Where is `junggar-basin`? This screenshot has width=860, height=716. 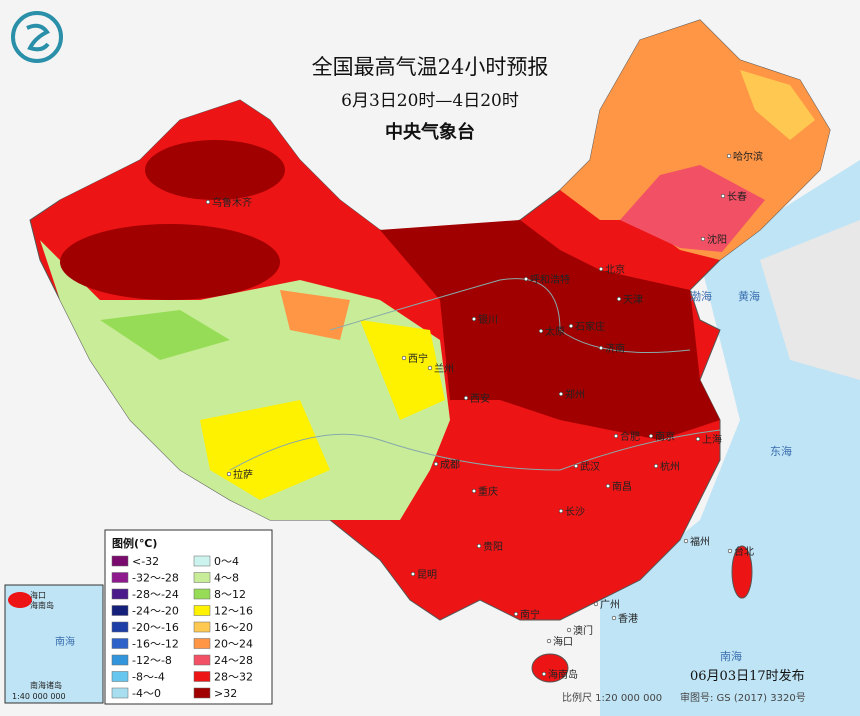
junggar-basin is located at coordinates (215, 170).